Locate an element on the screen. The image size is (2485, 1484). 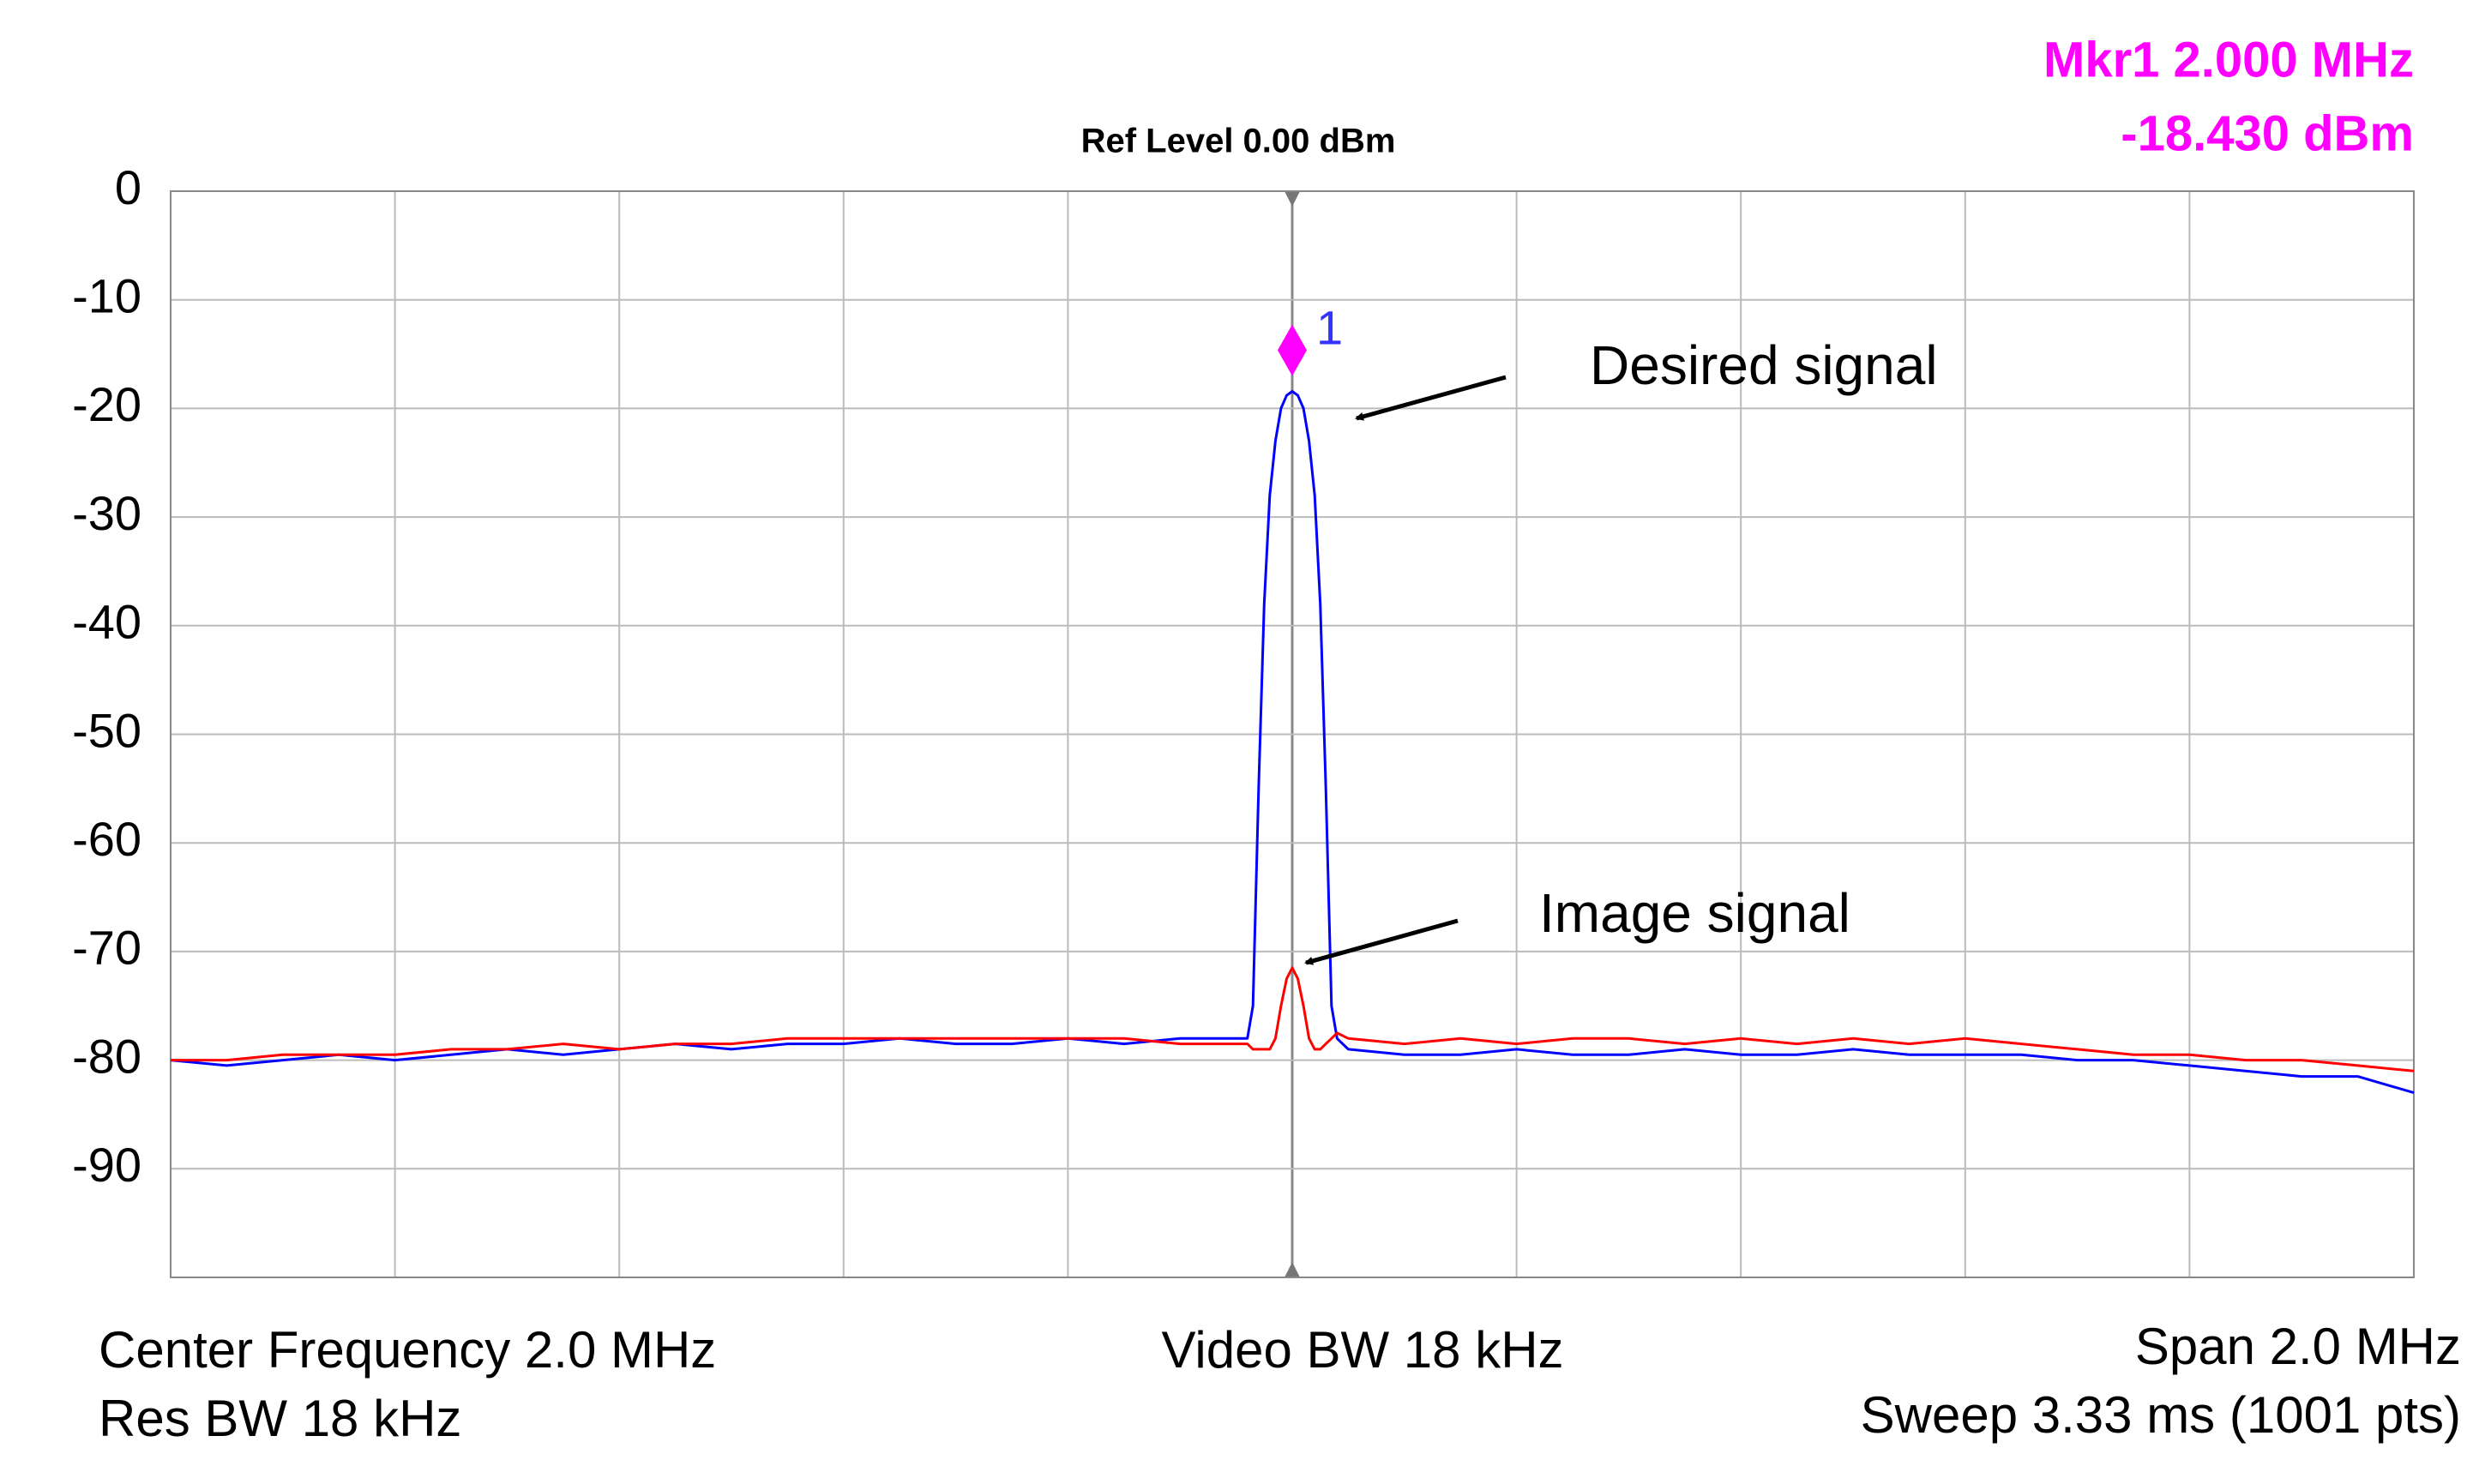
y-tick-label: -40 is located at coordinates (106, 622).